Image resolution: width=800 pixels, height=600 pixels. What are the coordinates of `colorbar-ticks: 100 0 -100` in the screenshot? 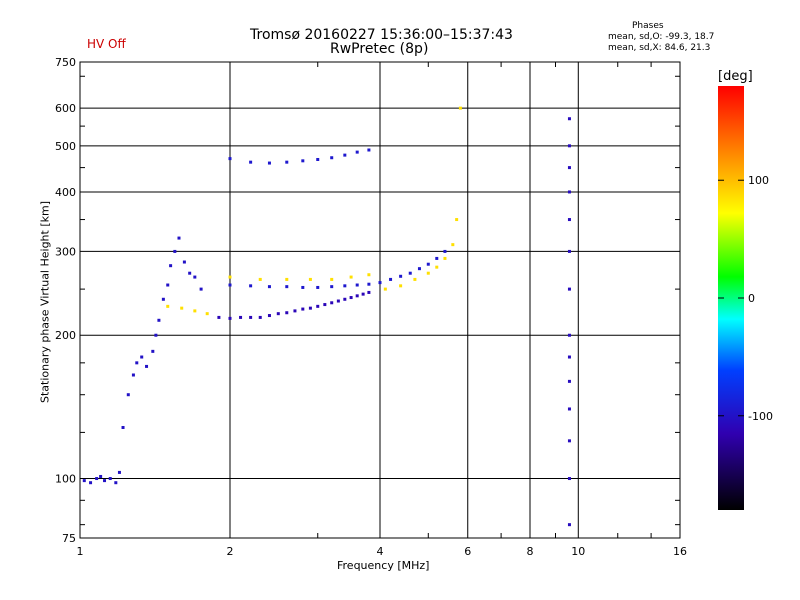 It's located at (745, 298).